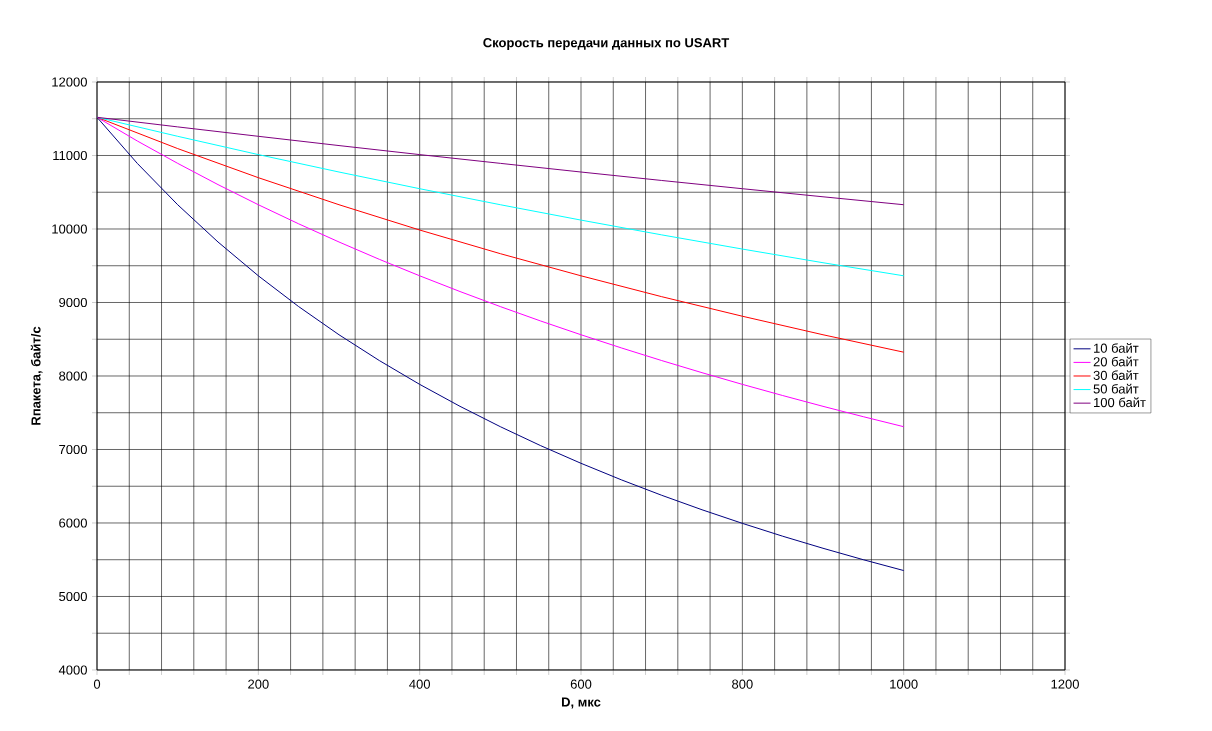 The height and width of the screenshot is (731, 1212). Describe the element at coordinates (606, 44) in the screenshot. I see `chart-title: Скорость передачи данных по USART` at that location.